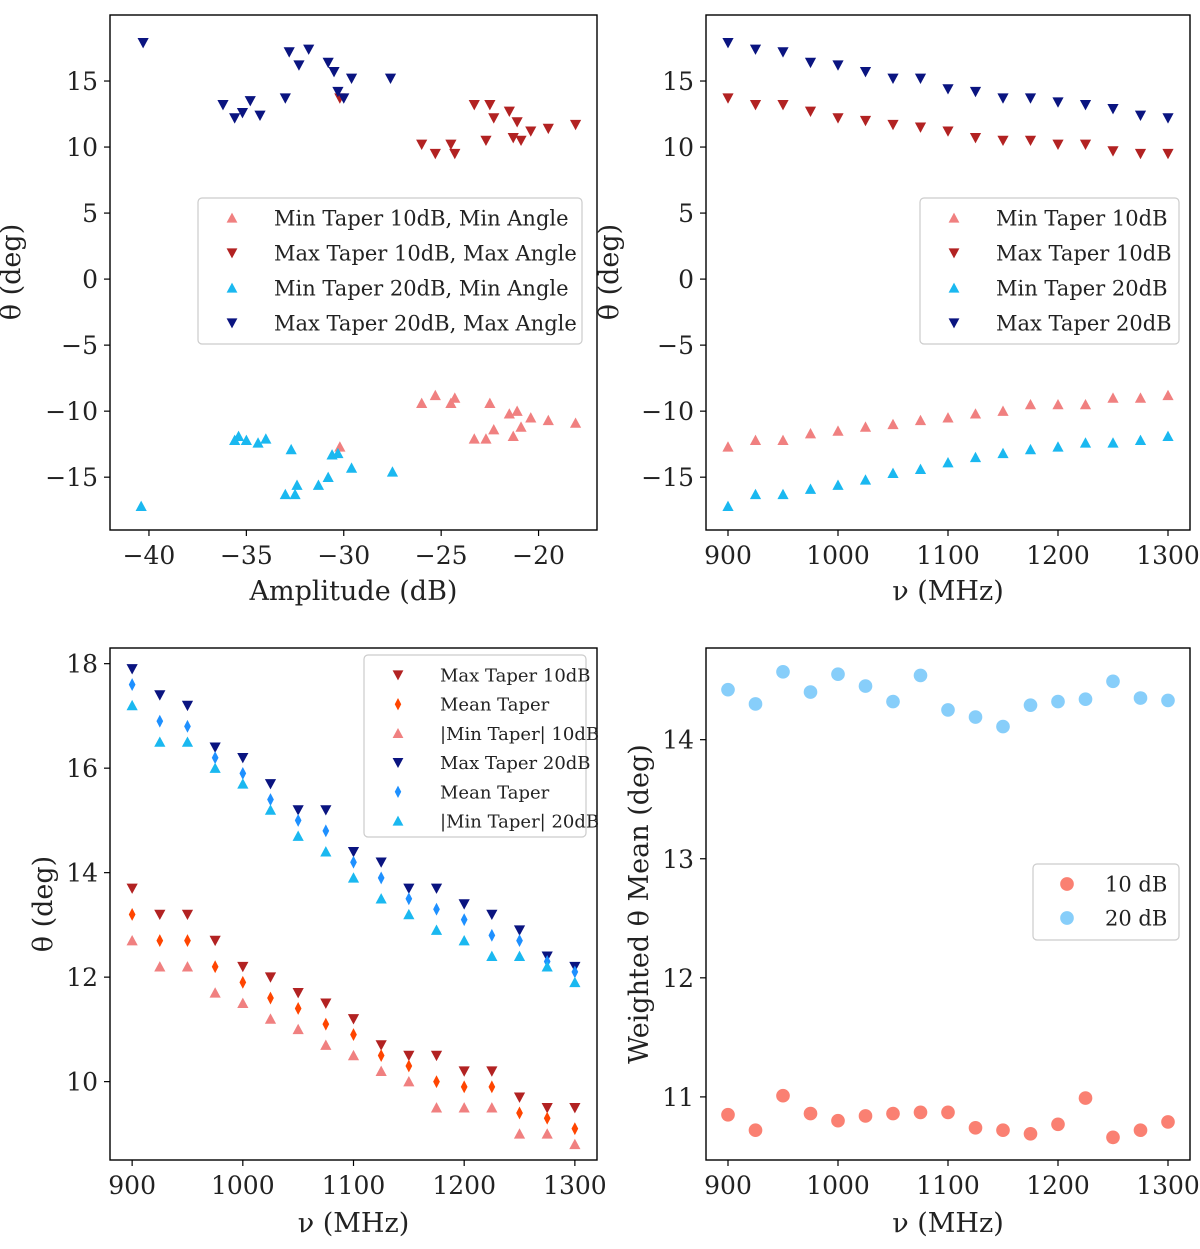 The image size is (1200, 1249). I want to click on legend-label: Max Taper 10dB, Max Angle, so click(425, 254).